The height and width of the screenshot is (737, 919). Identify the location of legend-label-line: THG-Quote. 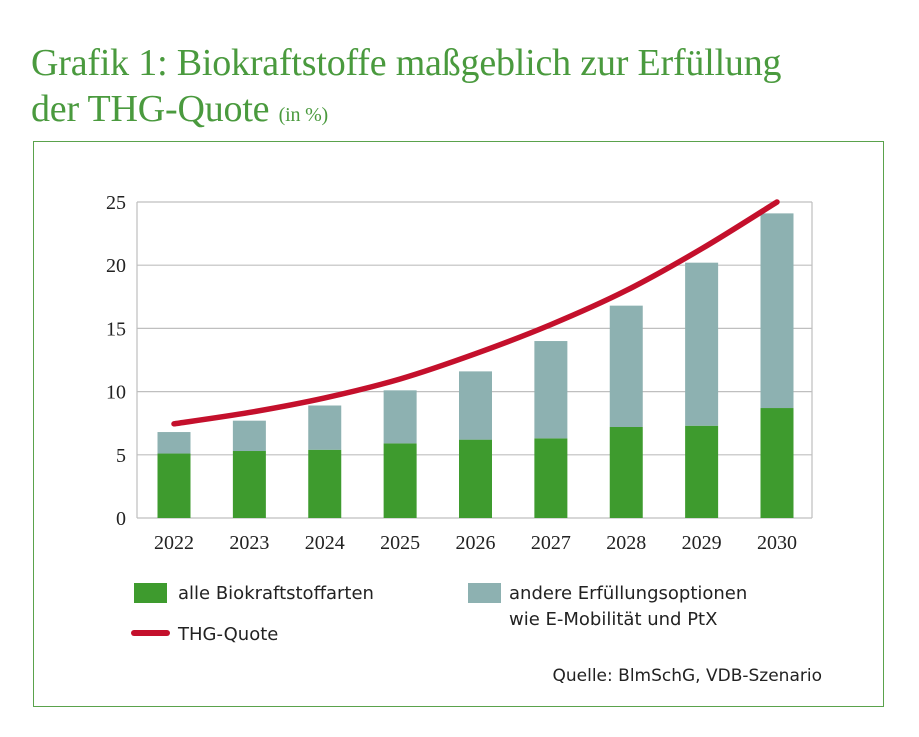
(227, 634).